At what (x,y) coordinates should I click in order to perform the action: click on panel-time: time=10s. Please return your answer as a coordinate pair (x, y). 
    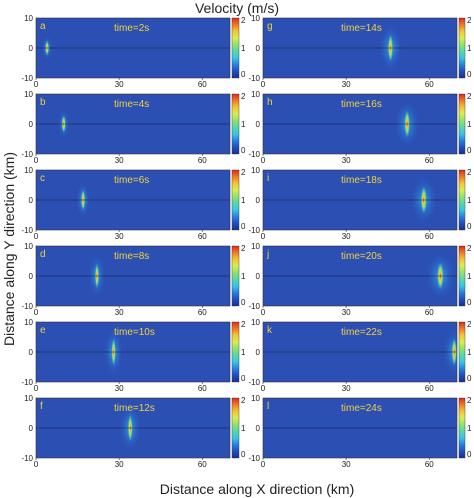
    Looking at the image, I should click on (134, 332).